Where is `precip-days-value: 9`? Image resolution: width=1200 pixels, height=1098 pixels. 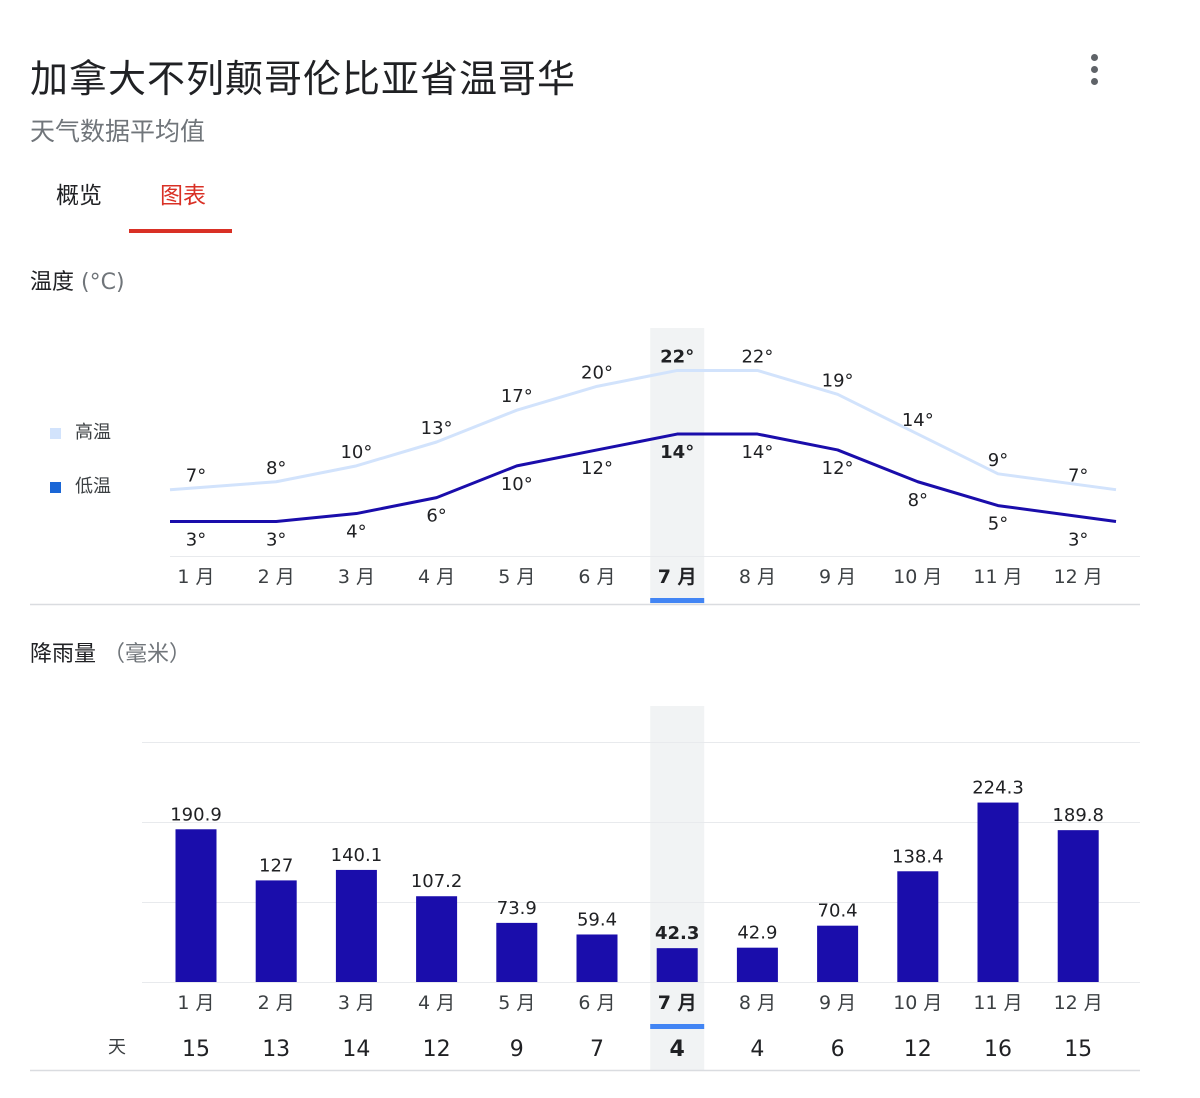
precip-days-value: 9 is located at coordinates (517, 1049).